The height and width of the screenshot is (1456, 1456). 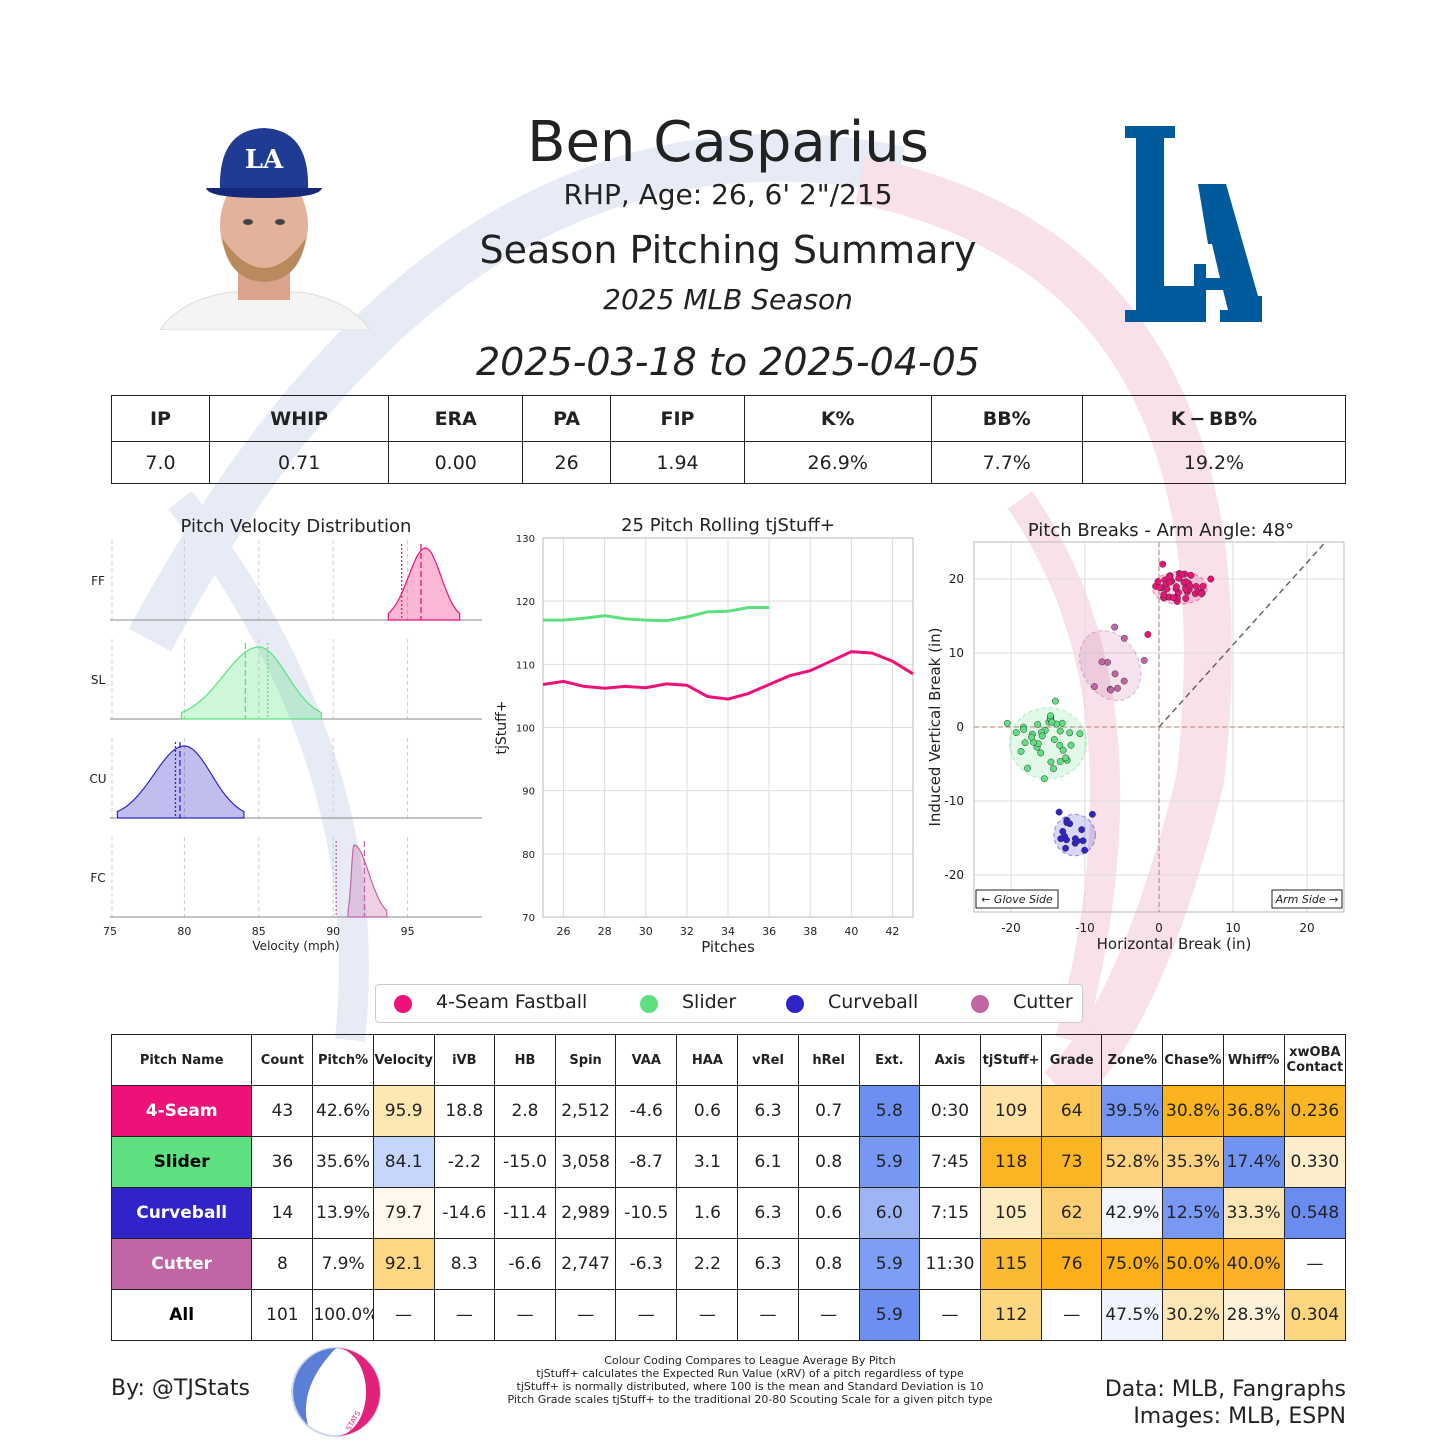 I want to click on stat-value: 26.9%, so click(x=837, y=462).